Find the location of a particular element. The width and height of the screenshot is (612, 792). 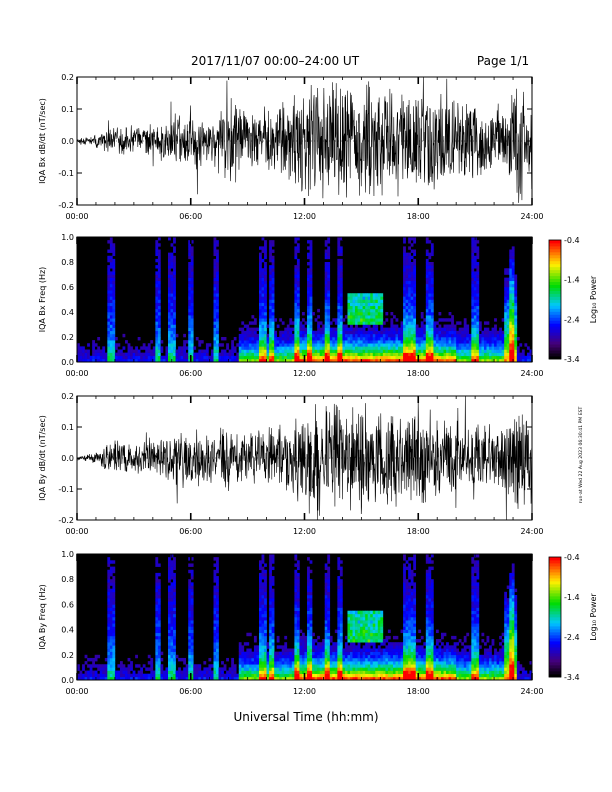

bx-spectrogram-colorbar-cell is located at coordinates (555, 259).